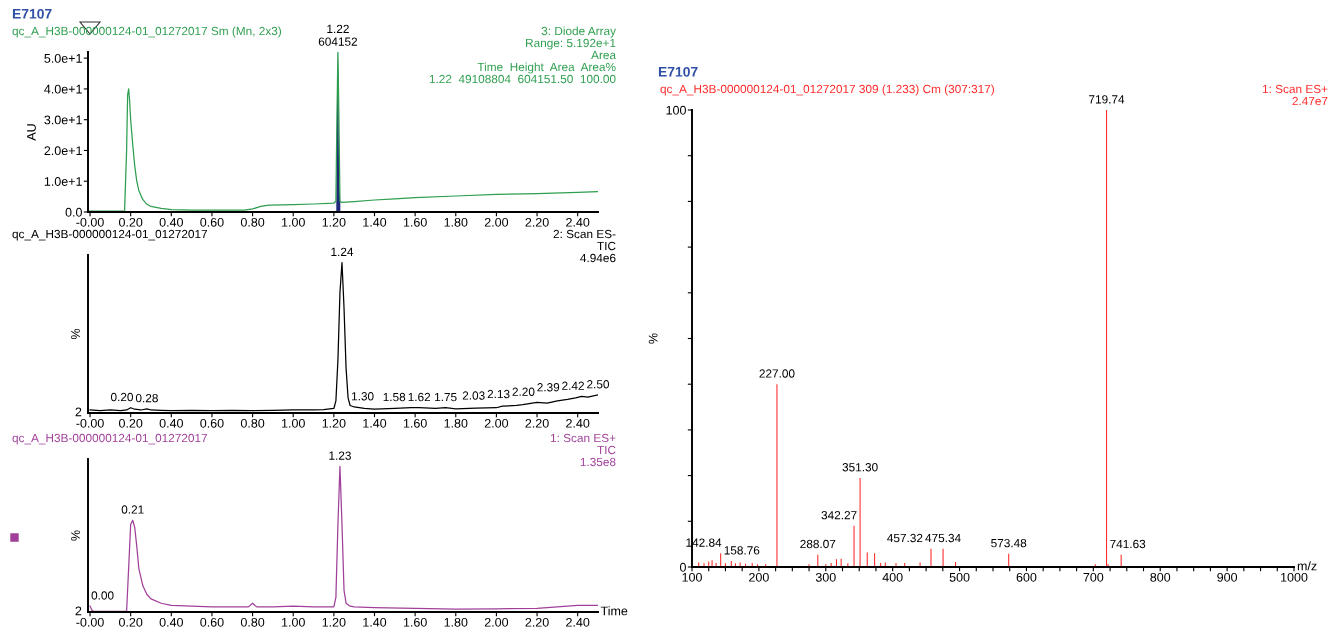 Image resolution: width=1332 pixels, height=632 pixels. Describe the element at coordinates (73, 212) in the screenshot. I see `y-tick-label: 0.0` at that location.